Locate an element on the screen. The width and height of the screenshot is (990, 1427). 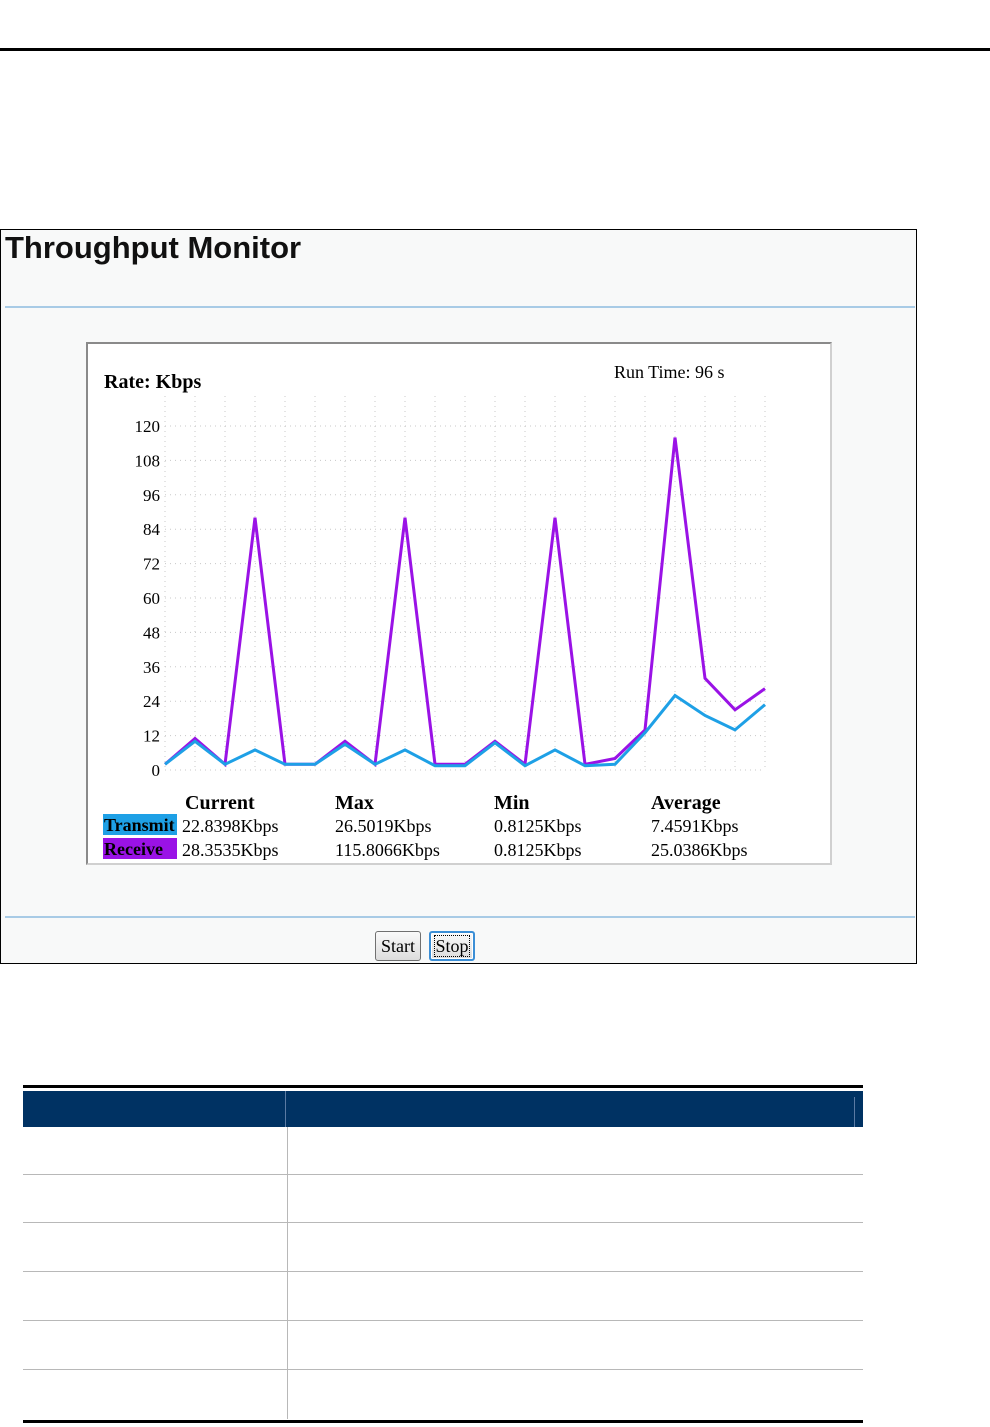
rate-label: Rate: Kbps is located at coordinates (152, 382).